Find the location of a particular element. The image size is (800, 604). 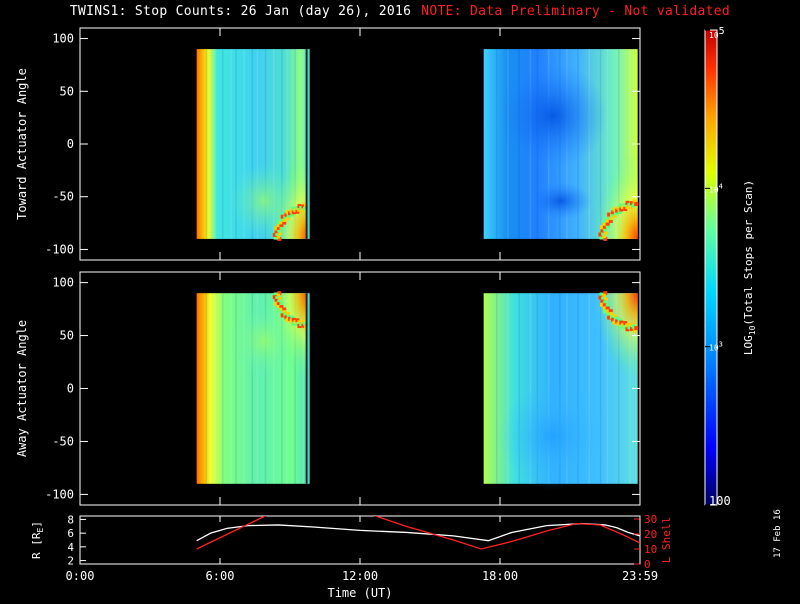

heatmap-hot-corner is located at coordinates (289, 336).